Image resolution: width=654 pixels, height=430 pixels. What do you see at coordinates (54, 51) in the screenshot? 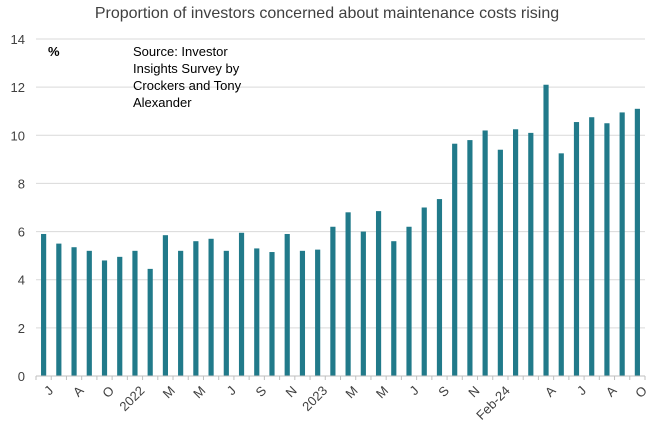
I see `unit-label: %` at bounding box center [54, 51].